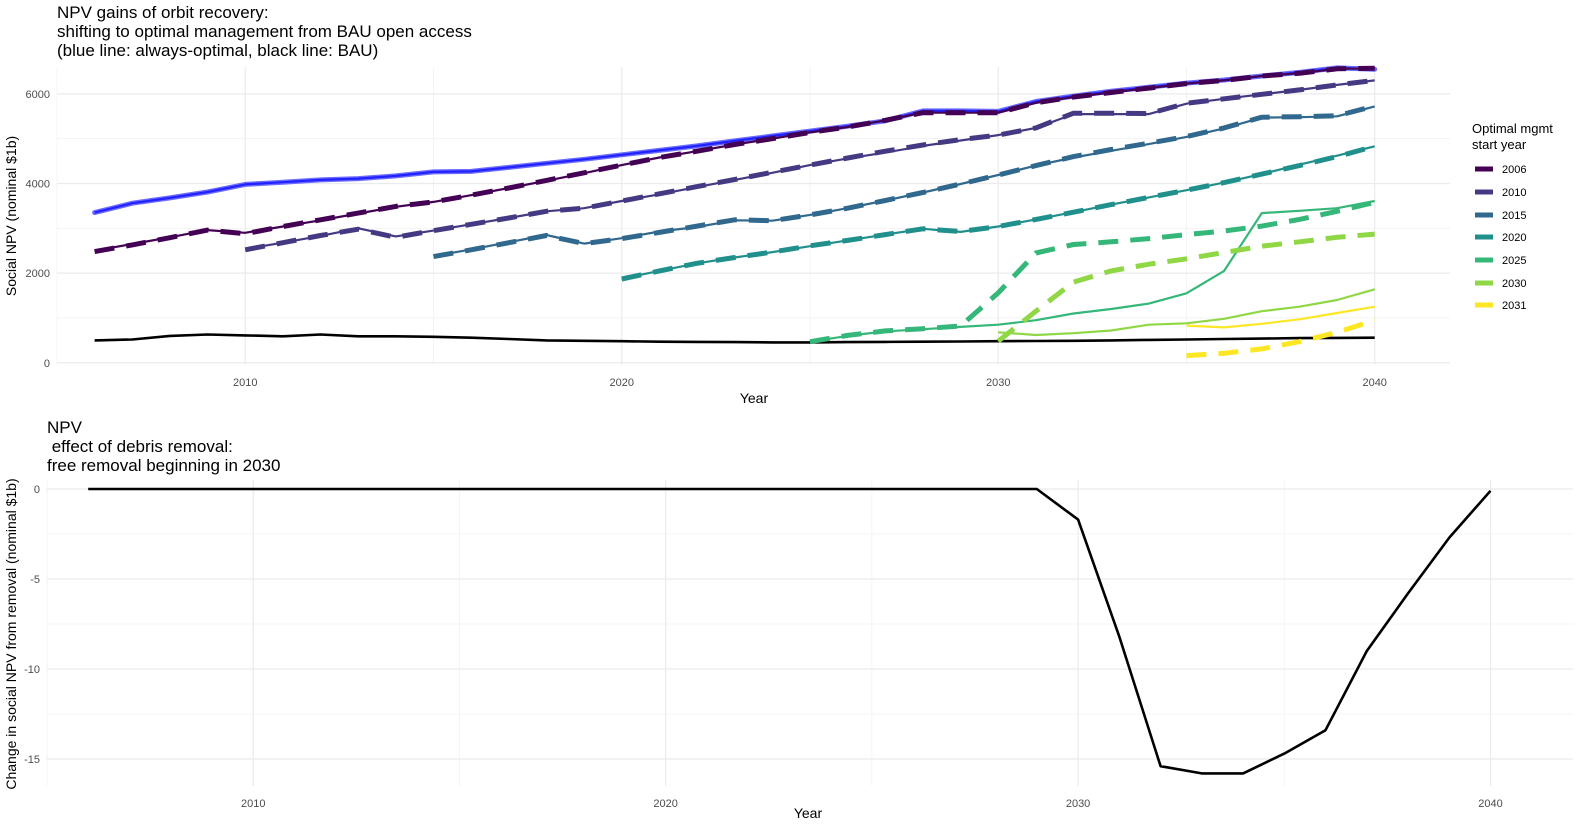 The height and width of the screenshot is (835, 1590). What do you see at coordinates (1514, 193) in the screenshot?
I see `legend-label: 2010` at bounding box center [1514, 193].